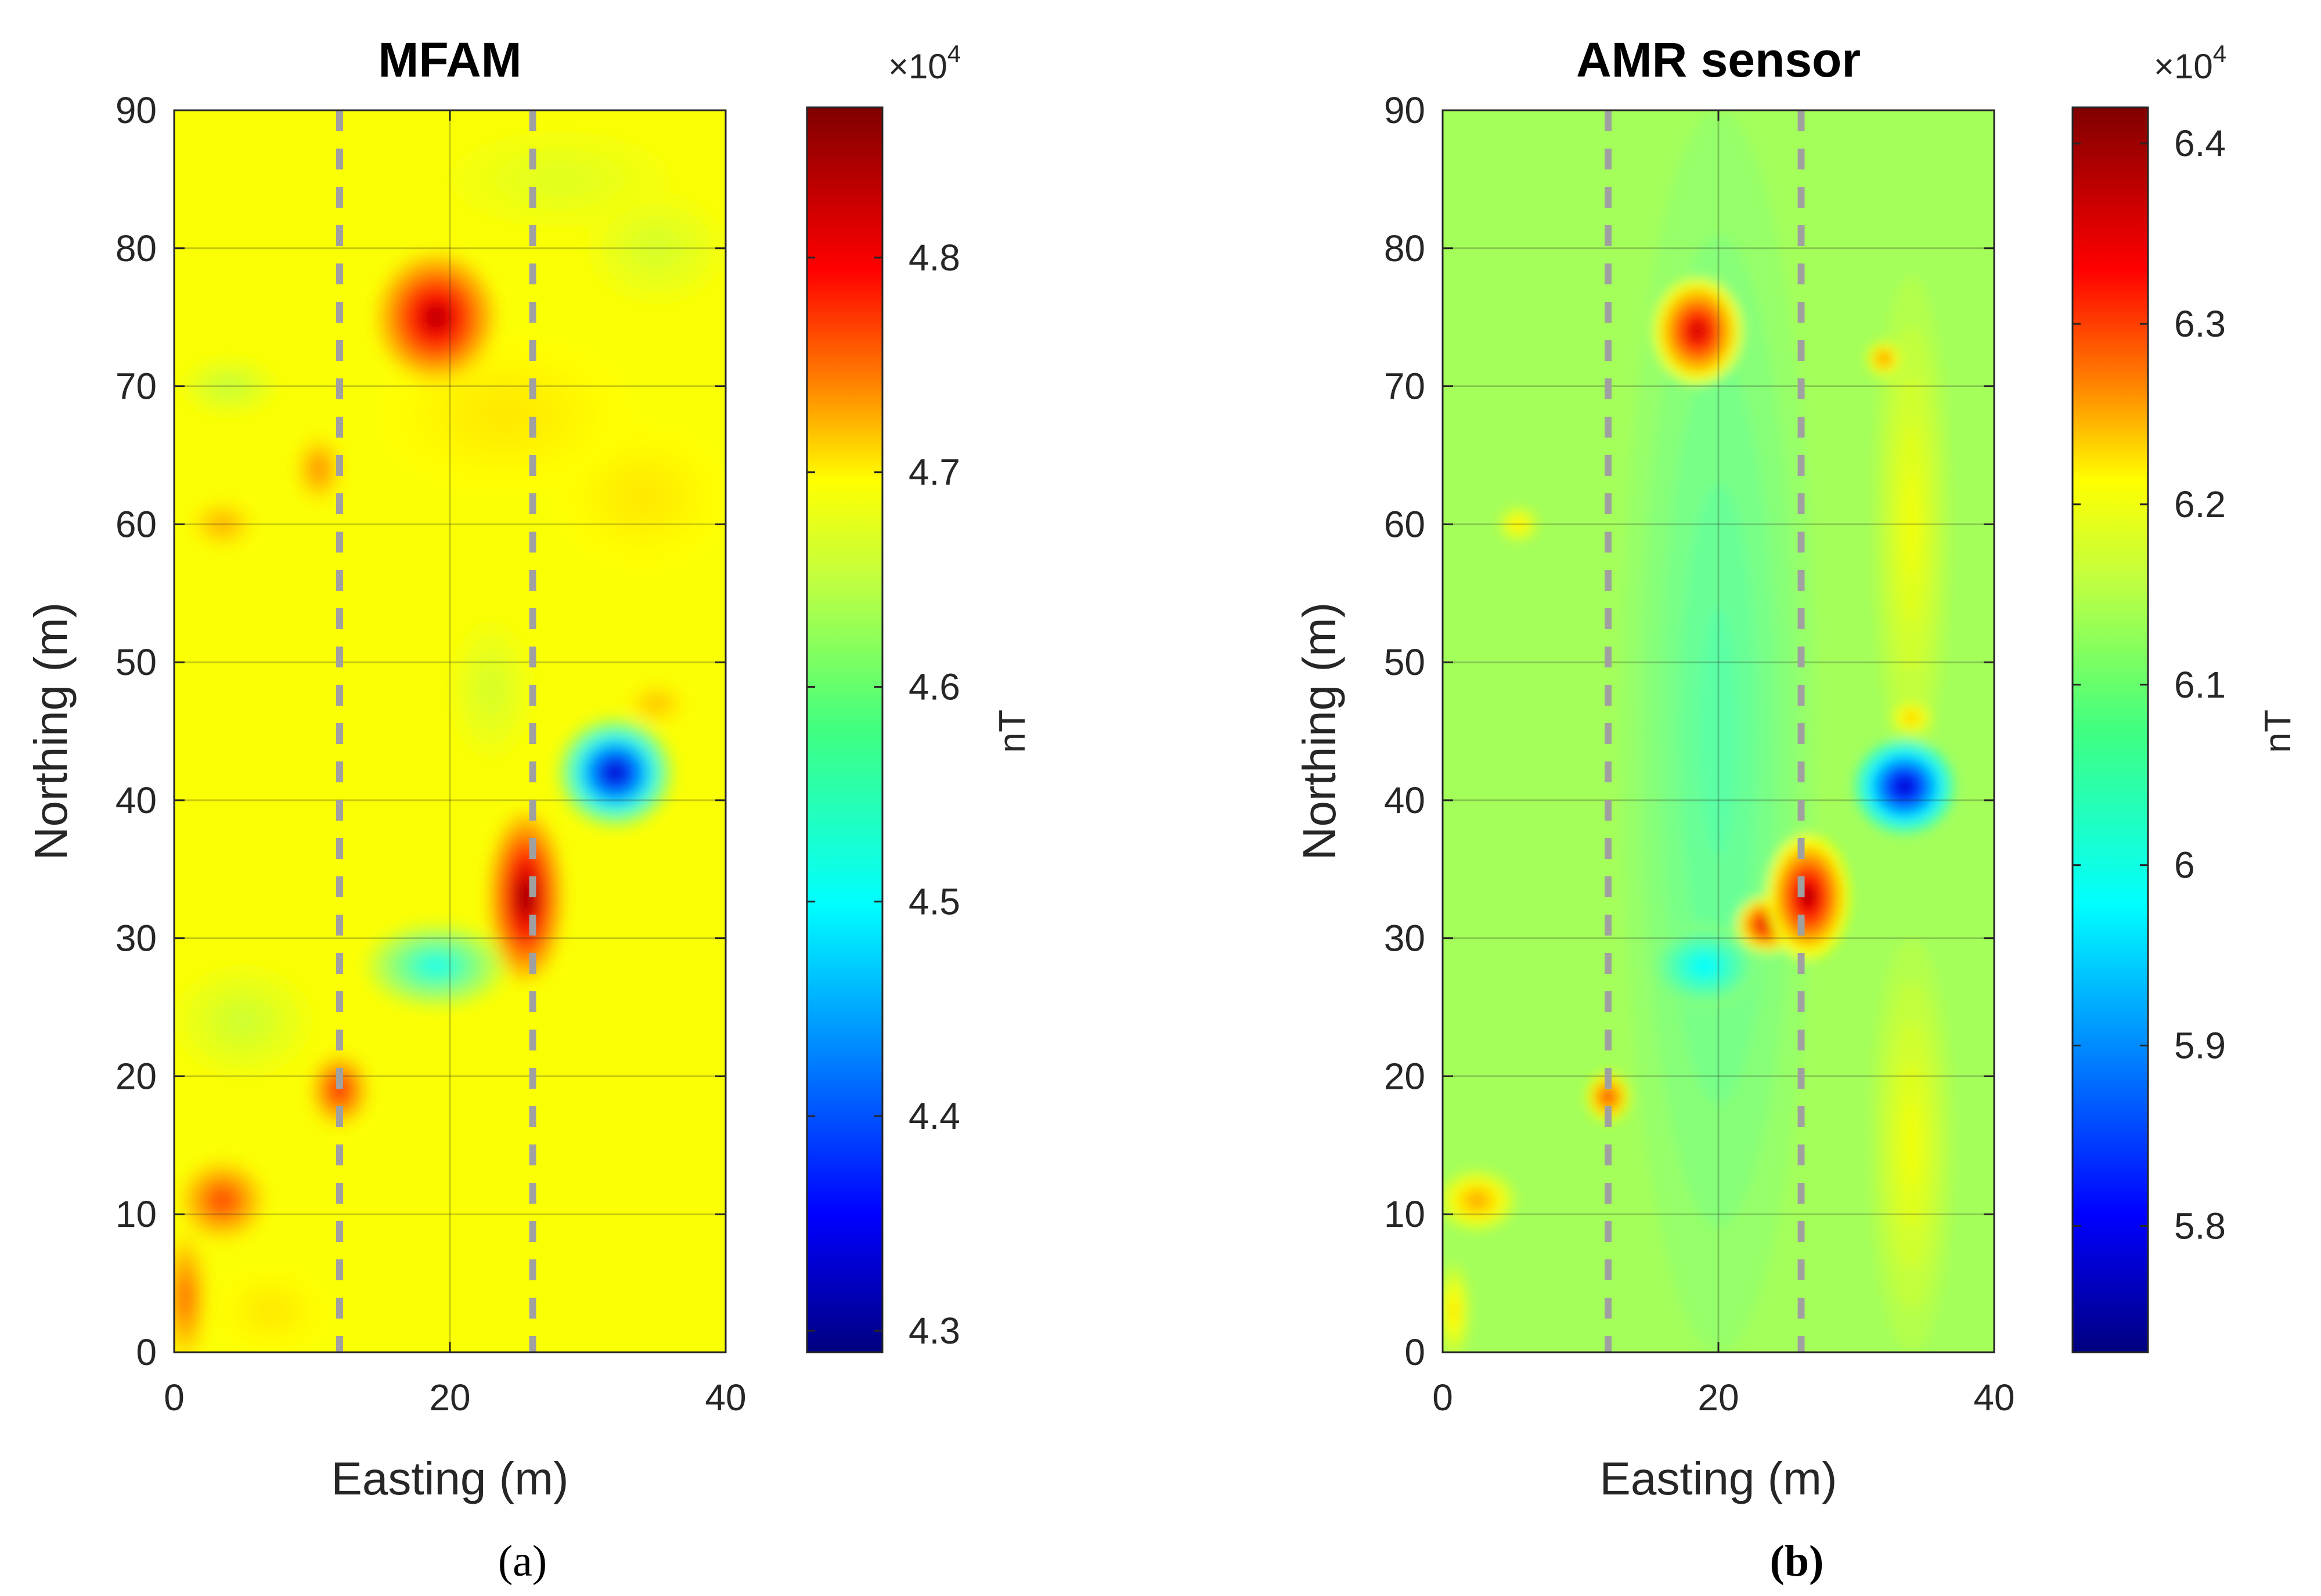 The height and width of the screenshot is (1596, 2321). Describe the element at coordinates (51, 731) in the screenshot. I see `panel-a-y-label: Northing (m)` at that location.